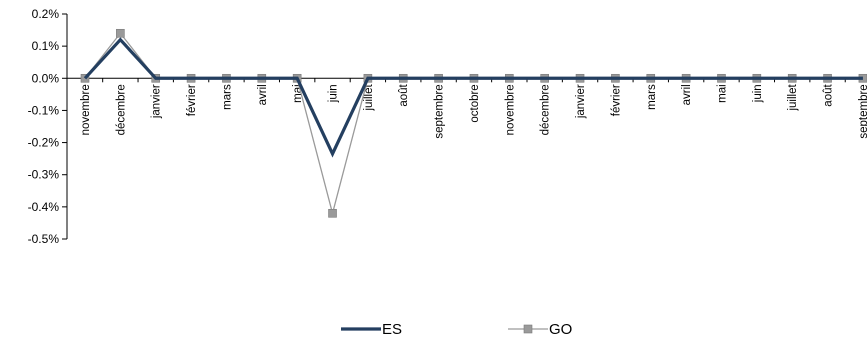  Describe the element at coordinates (560, 329) in the screenshot. I see `legend-label-go: GO` at that location.